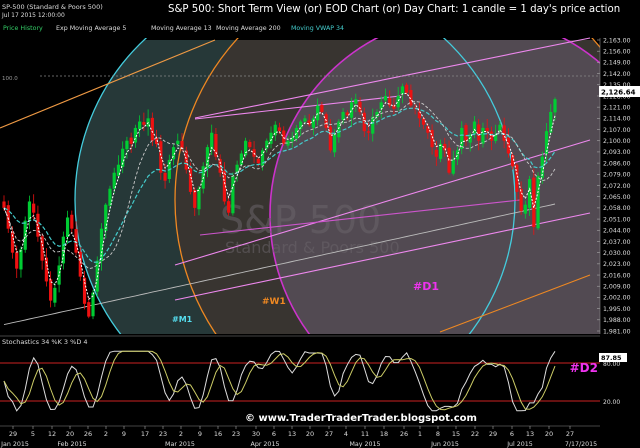 This screenshot has height=448, width=640. Describe the element at coordinates (617, 253) in the screenshot. I see `y-tick-label: 2,030.00` at that location.